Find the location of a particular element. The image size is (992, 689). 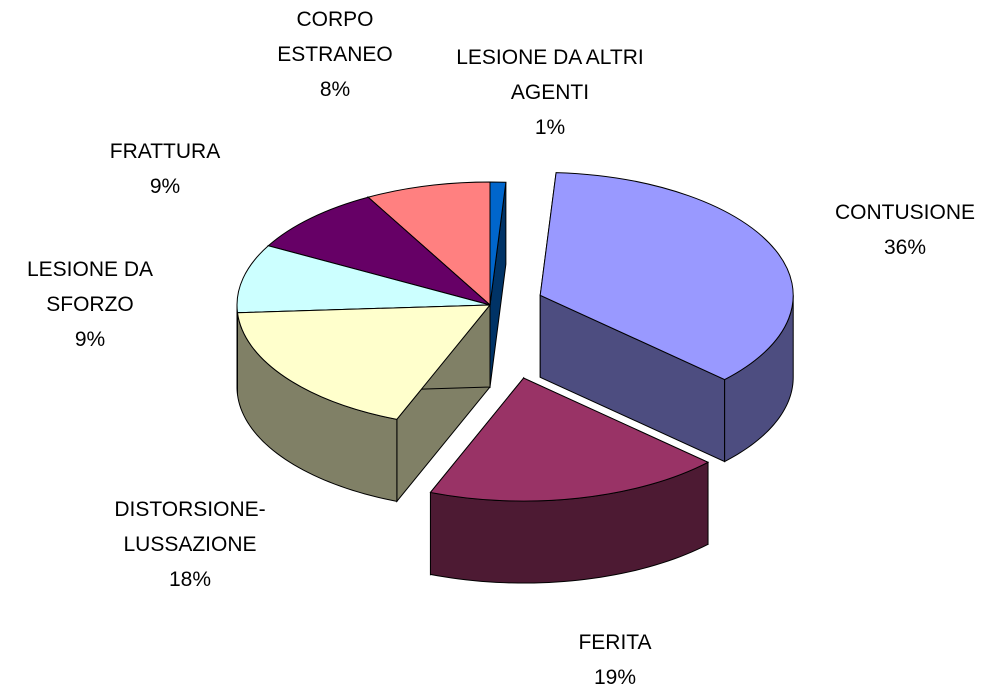

category-label: FRATTURA is located at coordinates (165, 151).